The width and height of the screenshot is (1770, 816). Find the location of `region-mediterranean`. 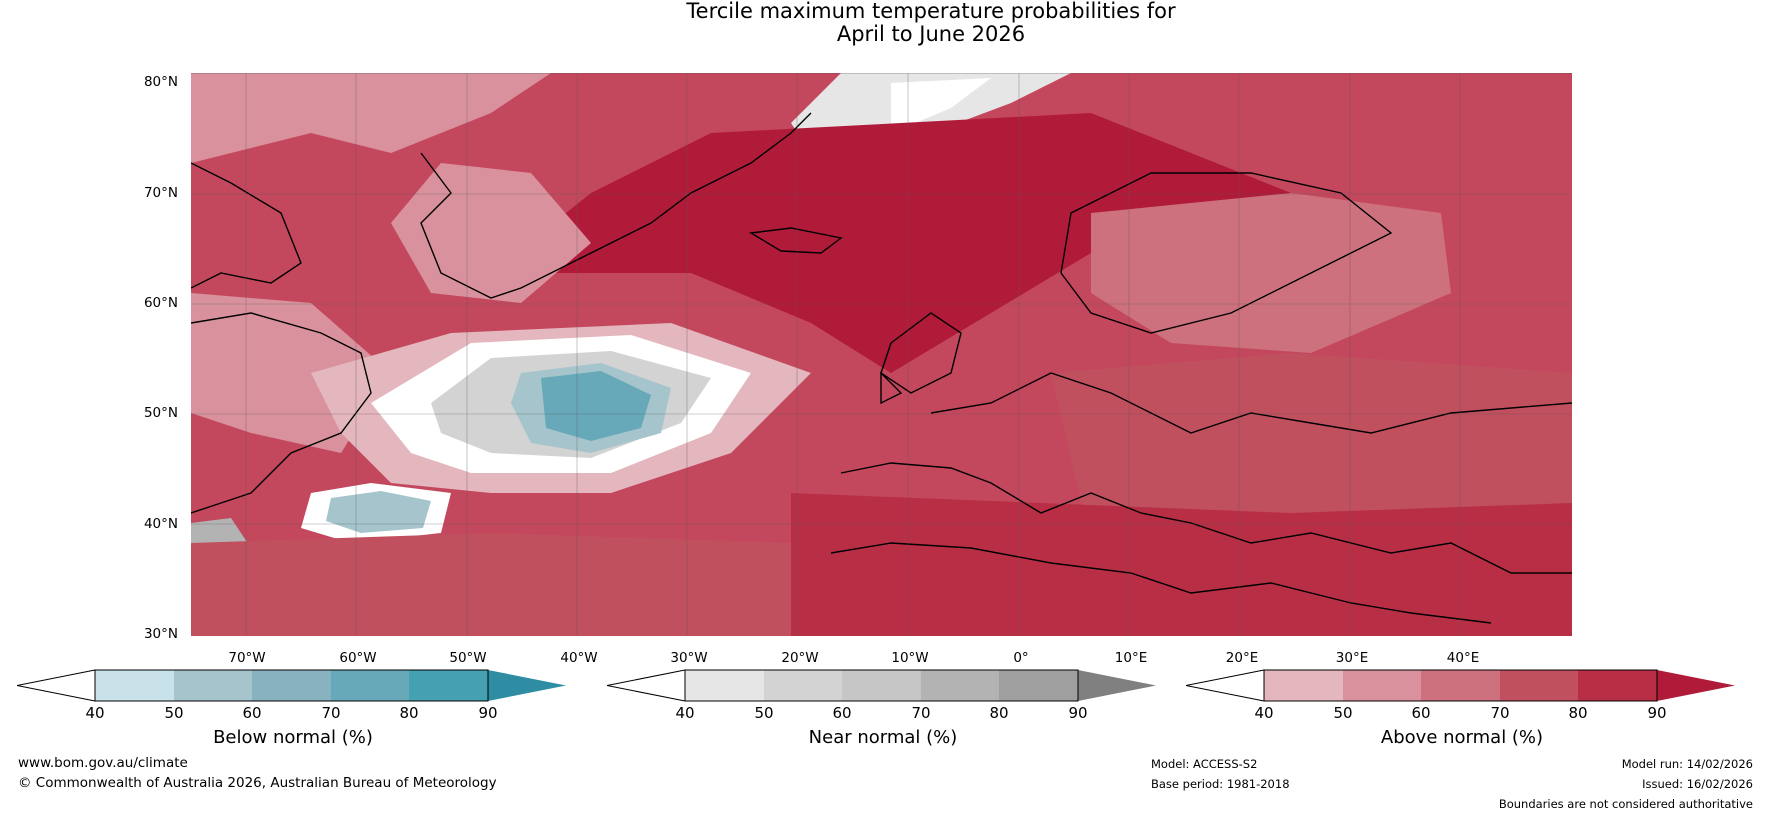

region-mediterranean is located at coordinates (1181, 564).